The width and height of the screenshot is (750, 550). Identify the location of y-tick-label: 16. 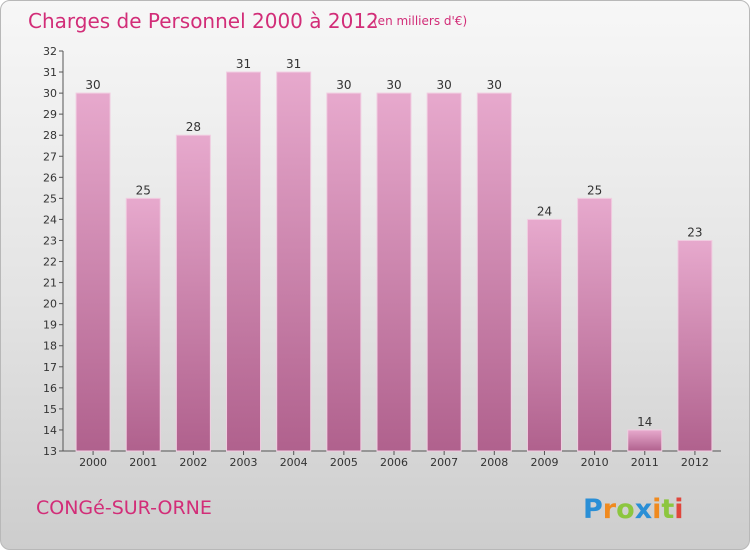
(50, 388).